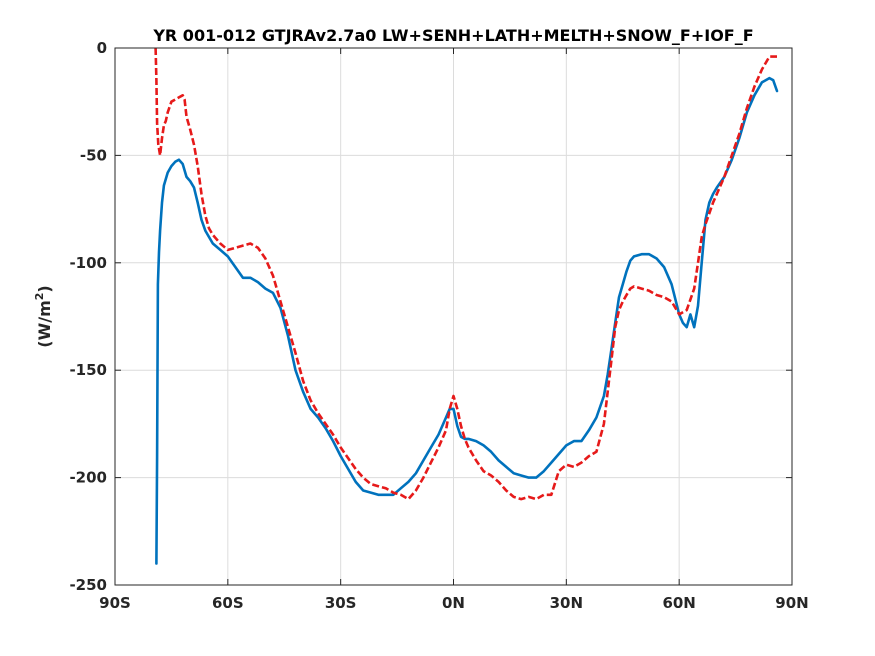  What do you see at coordinates (115, 603) in the screenshot?
I see `x-tick-label: 90S` at bounding box center [115, 603].